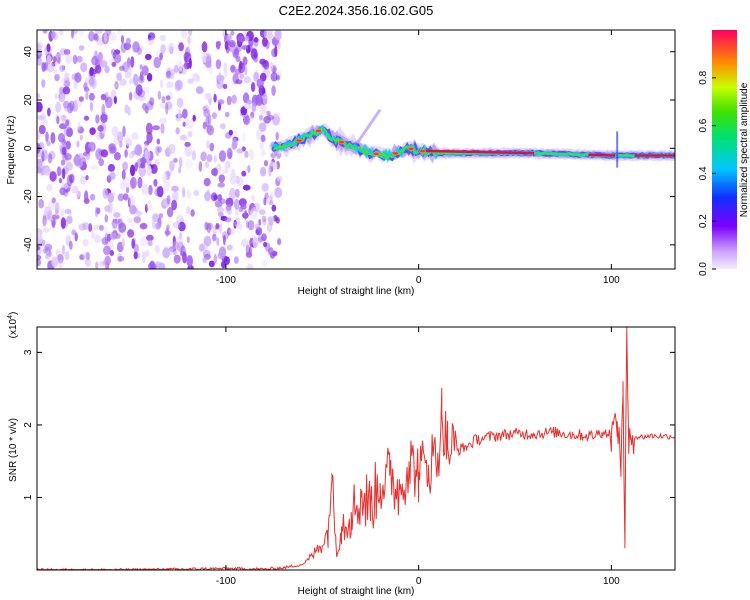  Describe the element at coordinates (28, 352) in the screenshot. I see `y-tick-label: 3` at that location.